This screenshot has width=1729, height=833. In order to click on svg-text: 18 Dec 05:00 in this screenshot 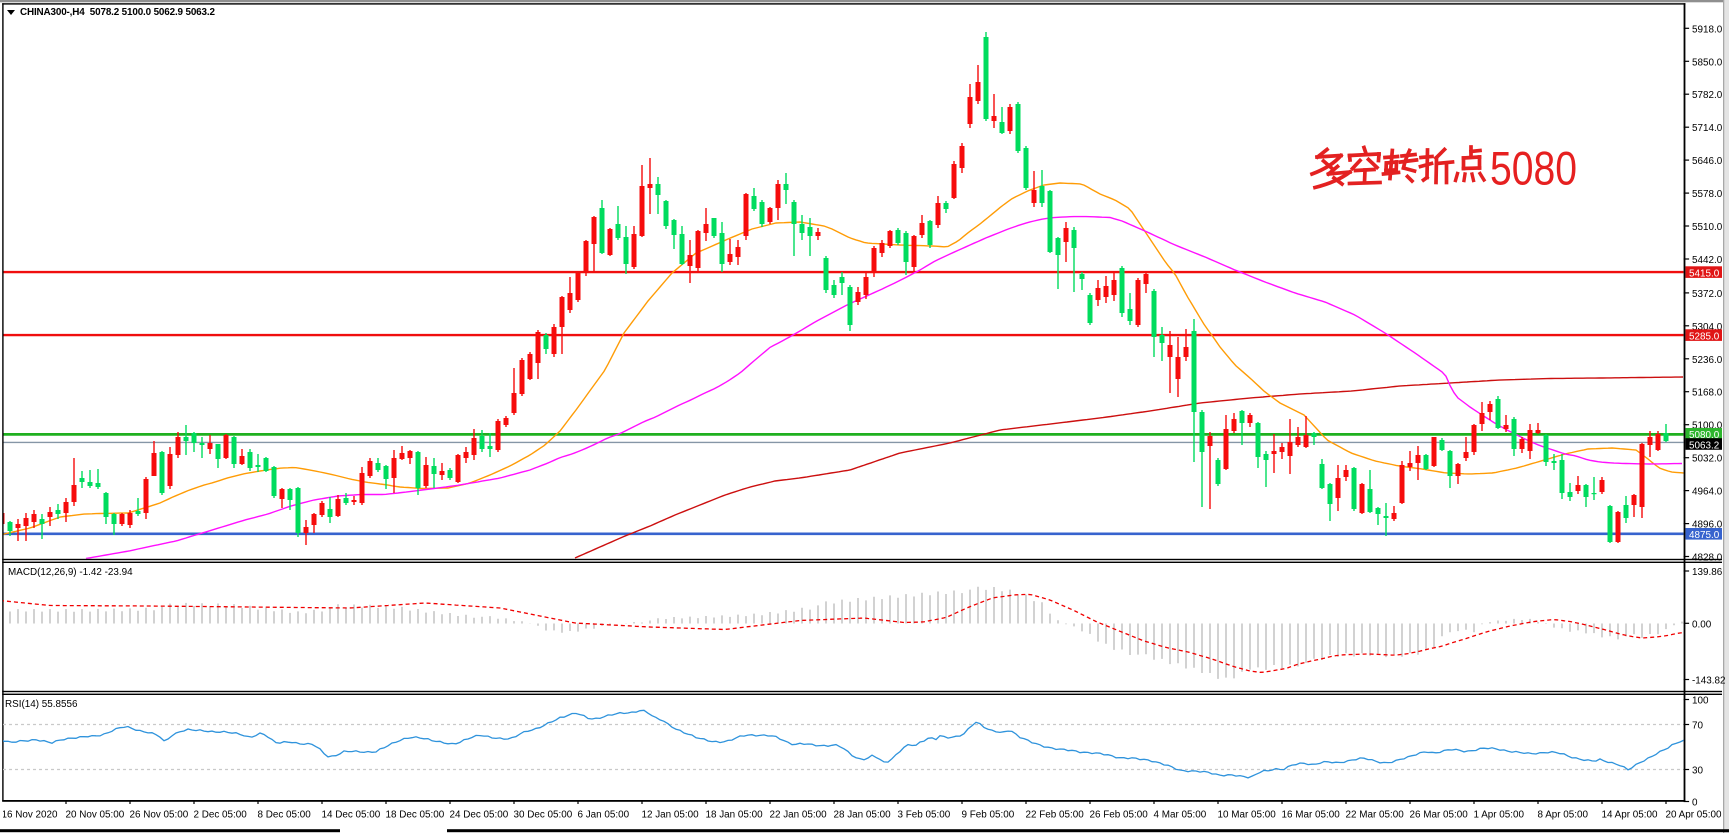, I will do `click(415, 815)`.